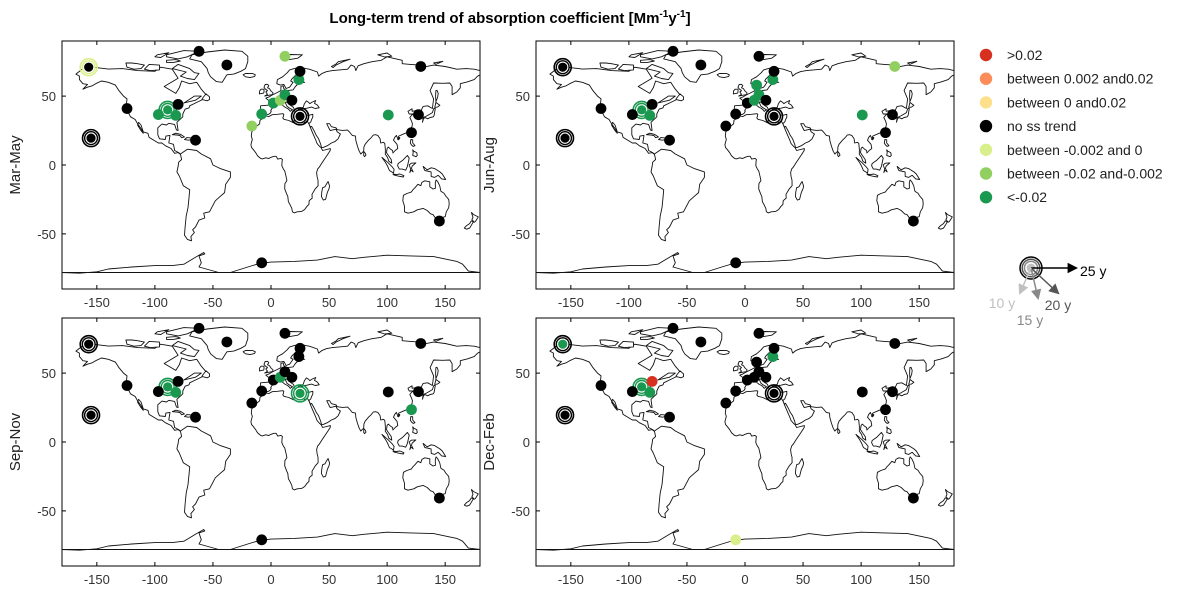  I want to click on x-tick-label: 50, so click(803, 302).